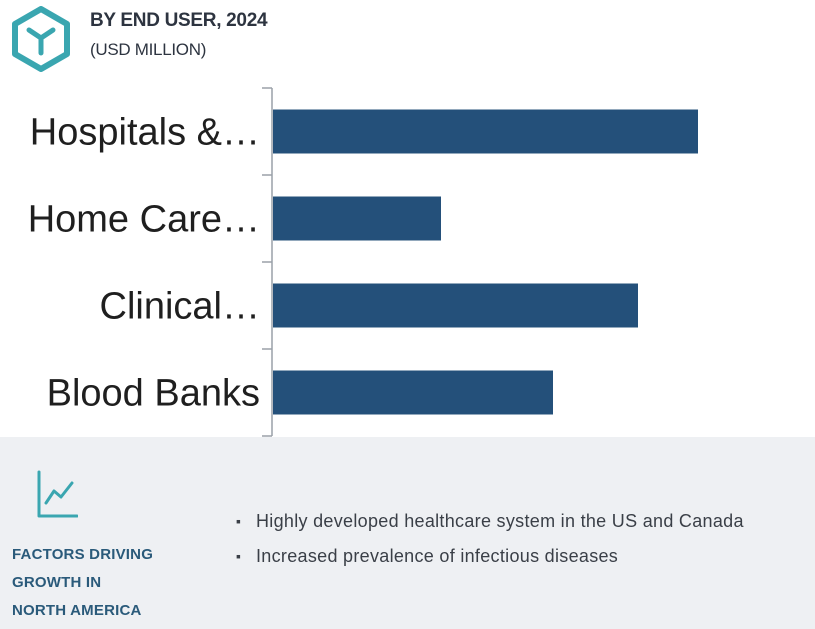  What do you see at coordinates (57, 494) in the screenshot?
I see `trend-chart-icon` at bounding box center [57, 494].